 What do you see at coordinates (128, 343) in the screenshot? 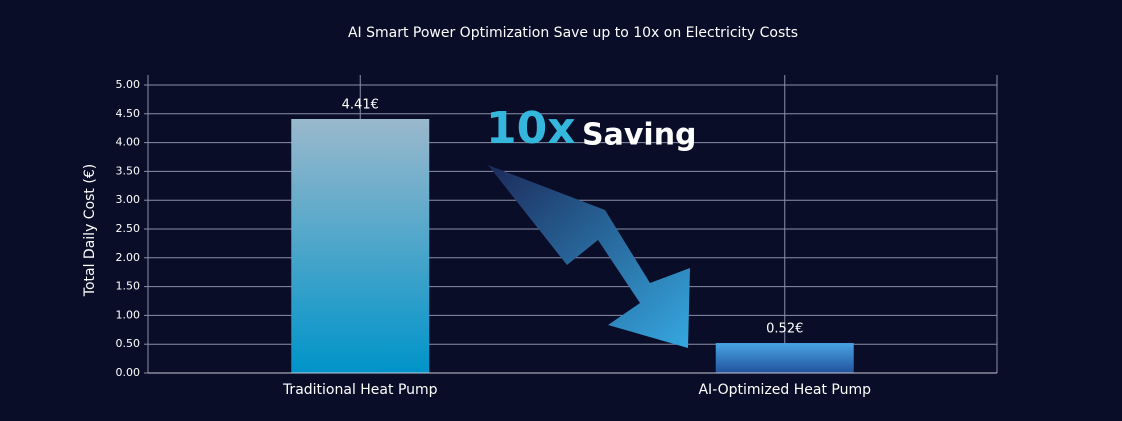
I see `y-tick-label: 0.50` at bounding box center [128, 343].